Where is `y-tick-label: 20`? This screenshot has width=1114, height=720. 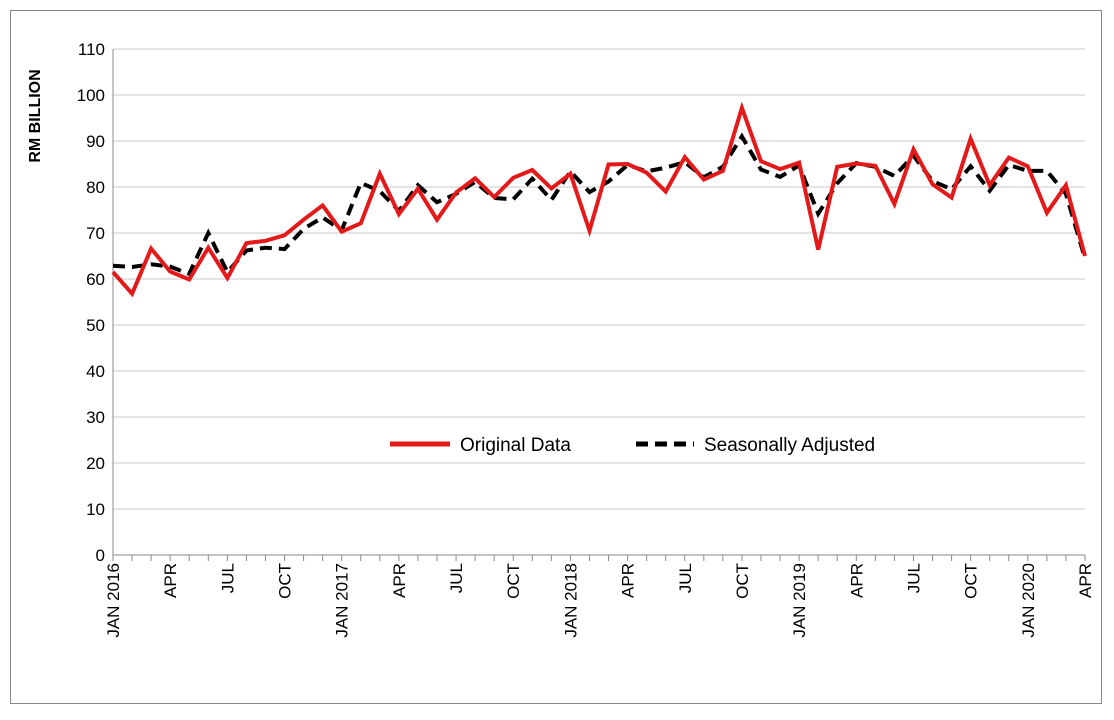
y-tick-label: 20 is located at coordinates (95, 463).